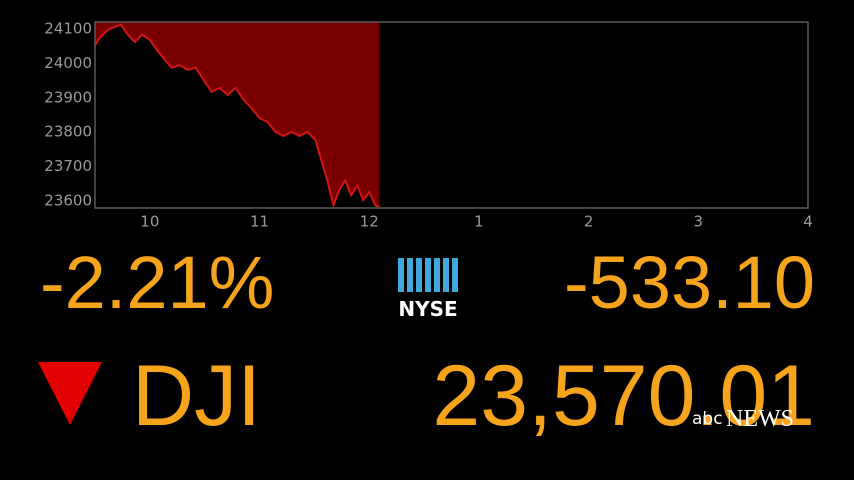  What do you see at coordinates (428, 289) in the screenshot?
I see `exchange-logo: NYSE` at bounding box center [428, 289].